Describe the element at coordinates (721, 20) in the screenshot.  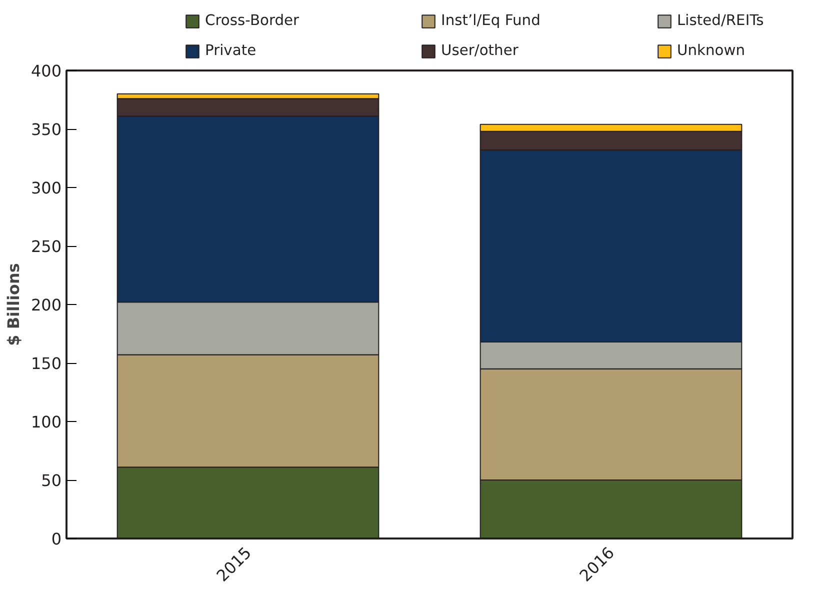
I see `legend-label: Listed/REITs` at that location.